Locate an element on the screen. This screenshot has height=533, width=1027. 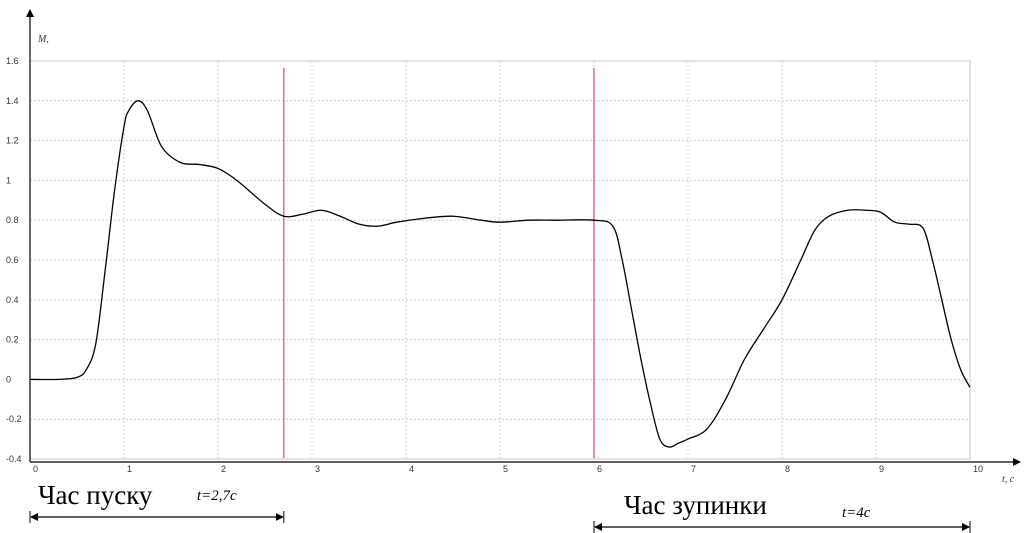
x-tick-label: 2 is located at coordinates (223, 469).